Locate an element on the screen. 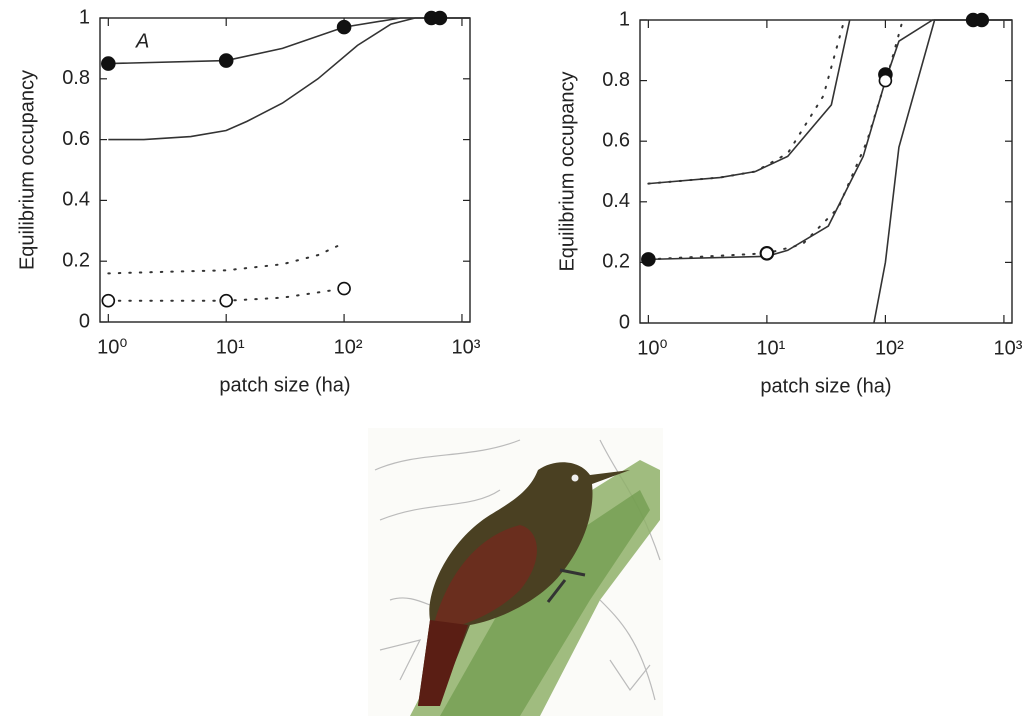 The width and height of the screenshot is (1022, 721). bird-wing is located at coordinates (486, 577).